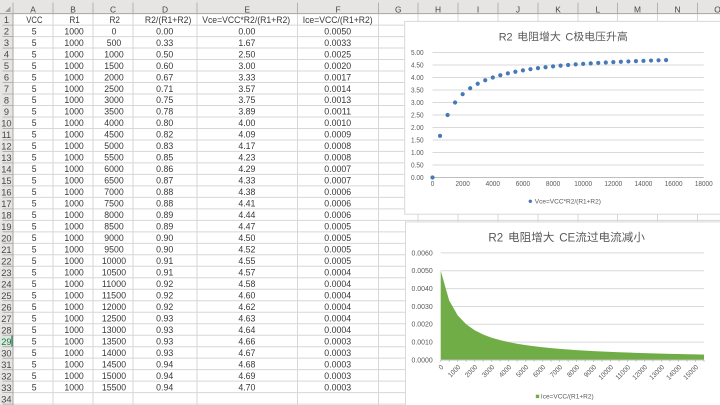 The width and height of the screenshot is (720, 405). What do you see at coordinates (246, 66) in the screenshot?
I see `svg-text: 3.00` at bounding box center [246, 66].